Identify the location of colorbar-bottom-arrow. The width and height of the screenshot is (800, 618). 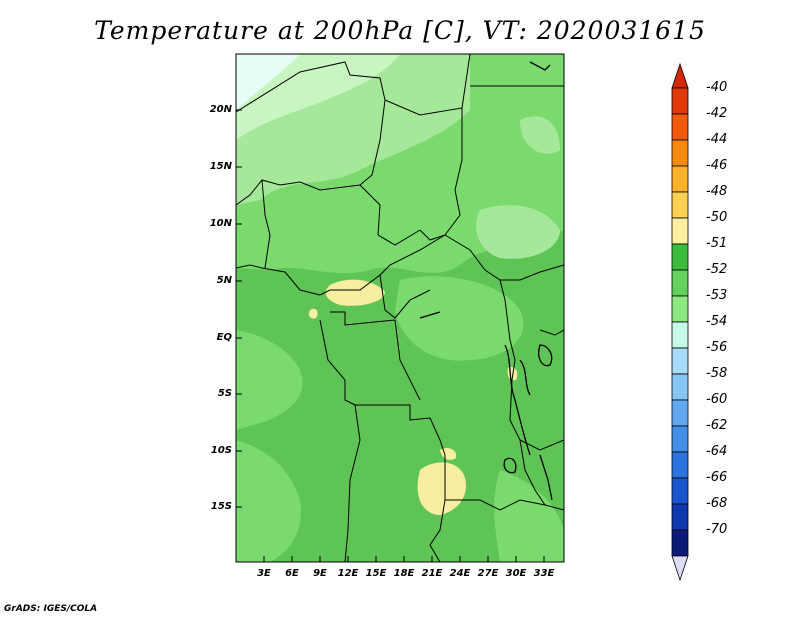
(680, 568).